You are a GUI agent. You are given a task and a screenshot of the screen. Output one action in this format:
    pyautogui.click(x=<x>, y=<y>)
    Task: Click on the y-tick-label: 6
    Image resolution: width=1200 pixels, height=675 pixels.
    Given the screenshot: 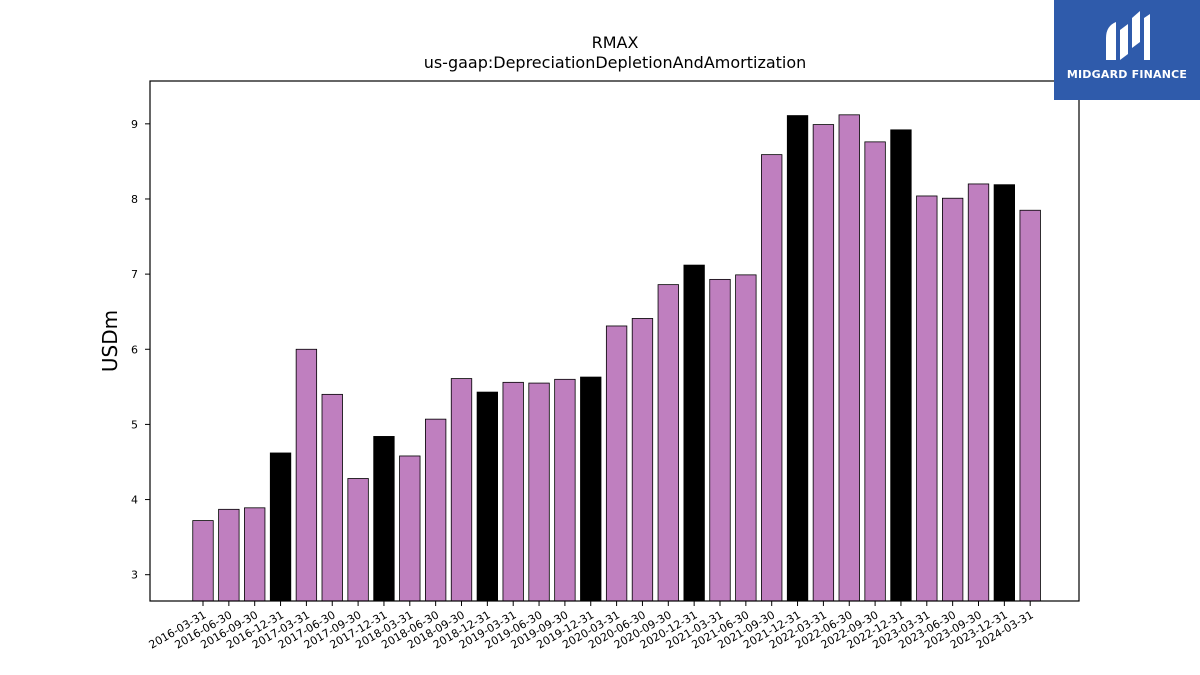 What is the action you would take?
    pyautogui.click(x=134, y=349)
    